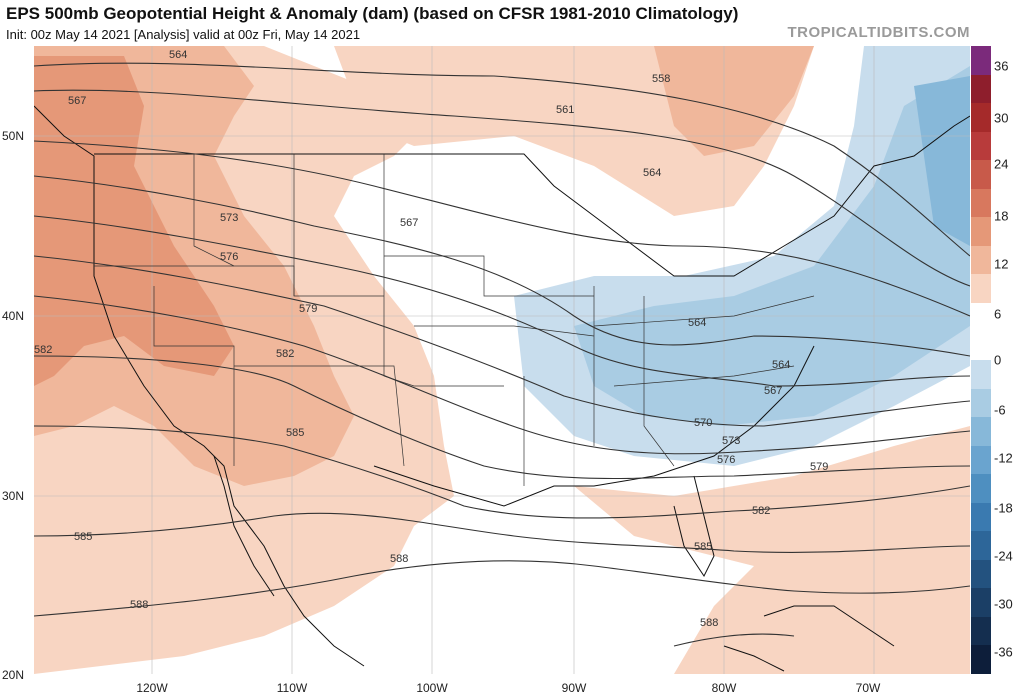 The height and width of the screenshot is (696, 1024). I want to click on contour-label: 570, so click(703, 423).